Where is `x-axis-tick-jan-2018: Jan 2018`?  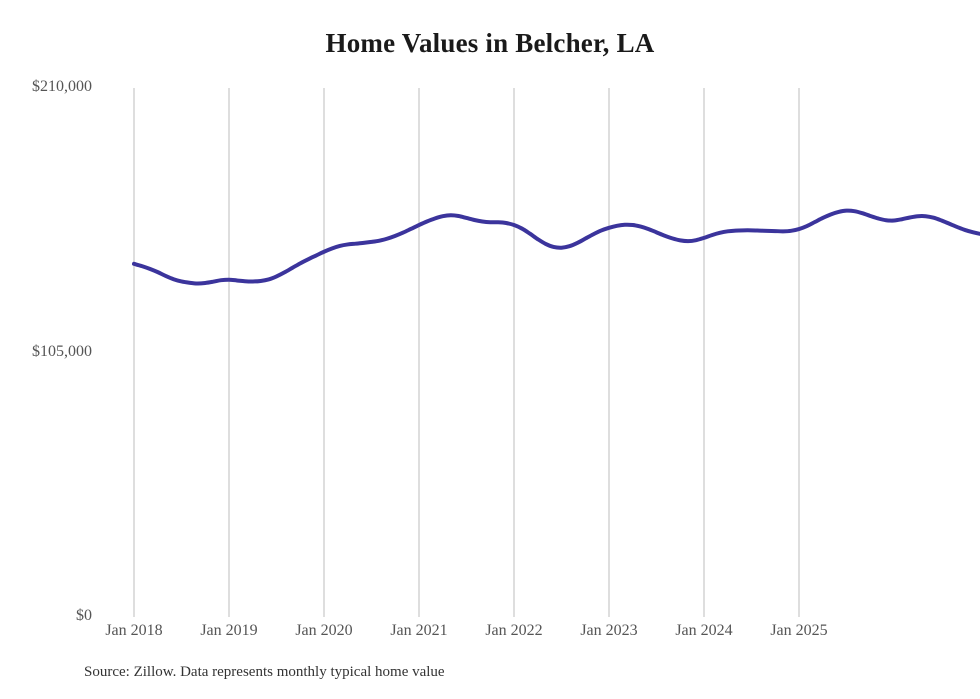
x-axis-tick-jan-2018: Jan 2018 is located at coordinates (134, 630).